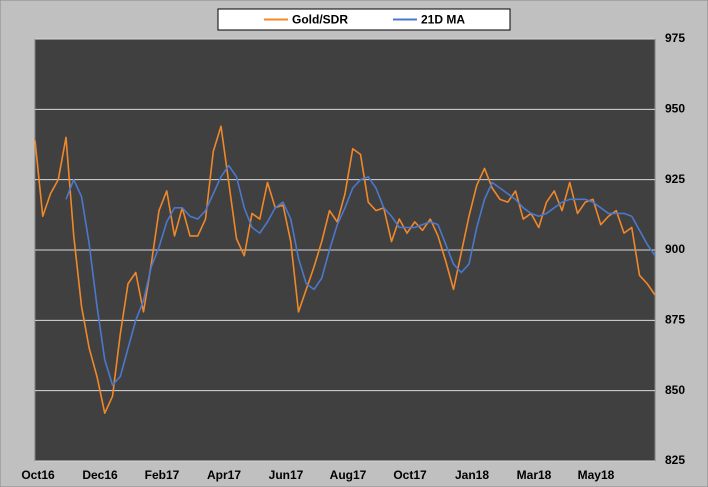  What do you see at coordinates (675, 390) in the screenshot?
I see `y-tick-label: 850` at bounding box center [675, 390].